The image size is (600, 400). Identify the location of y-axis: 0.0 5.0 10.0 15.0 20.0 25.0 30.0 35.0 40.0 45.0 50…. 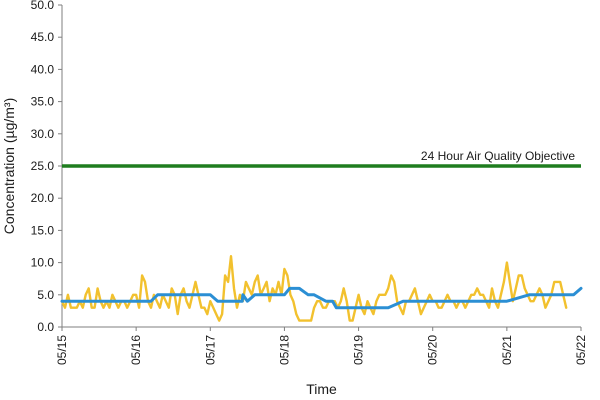
(47, 167).